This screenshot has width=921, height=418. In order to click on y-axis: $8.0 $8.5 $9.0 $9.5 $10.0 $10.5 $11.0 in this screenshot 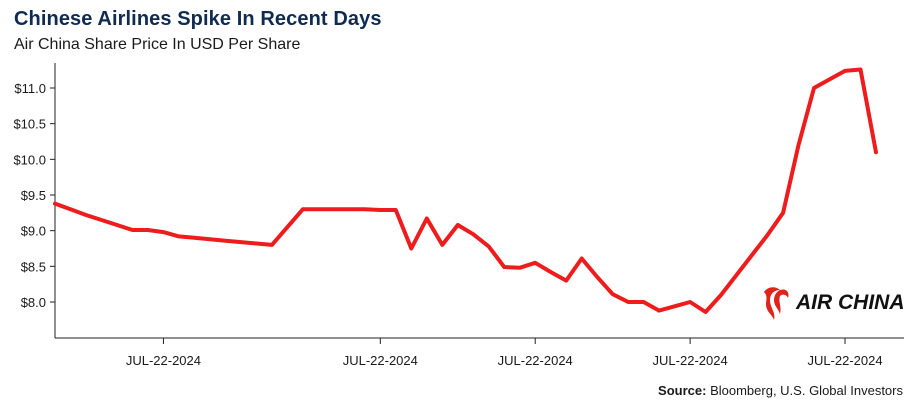, I will do `click(34, 200)`.